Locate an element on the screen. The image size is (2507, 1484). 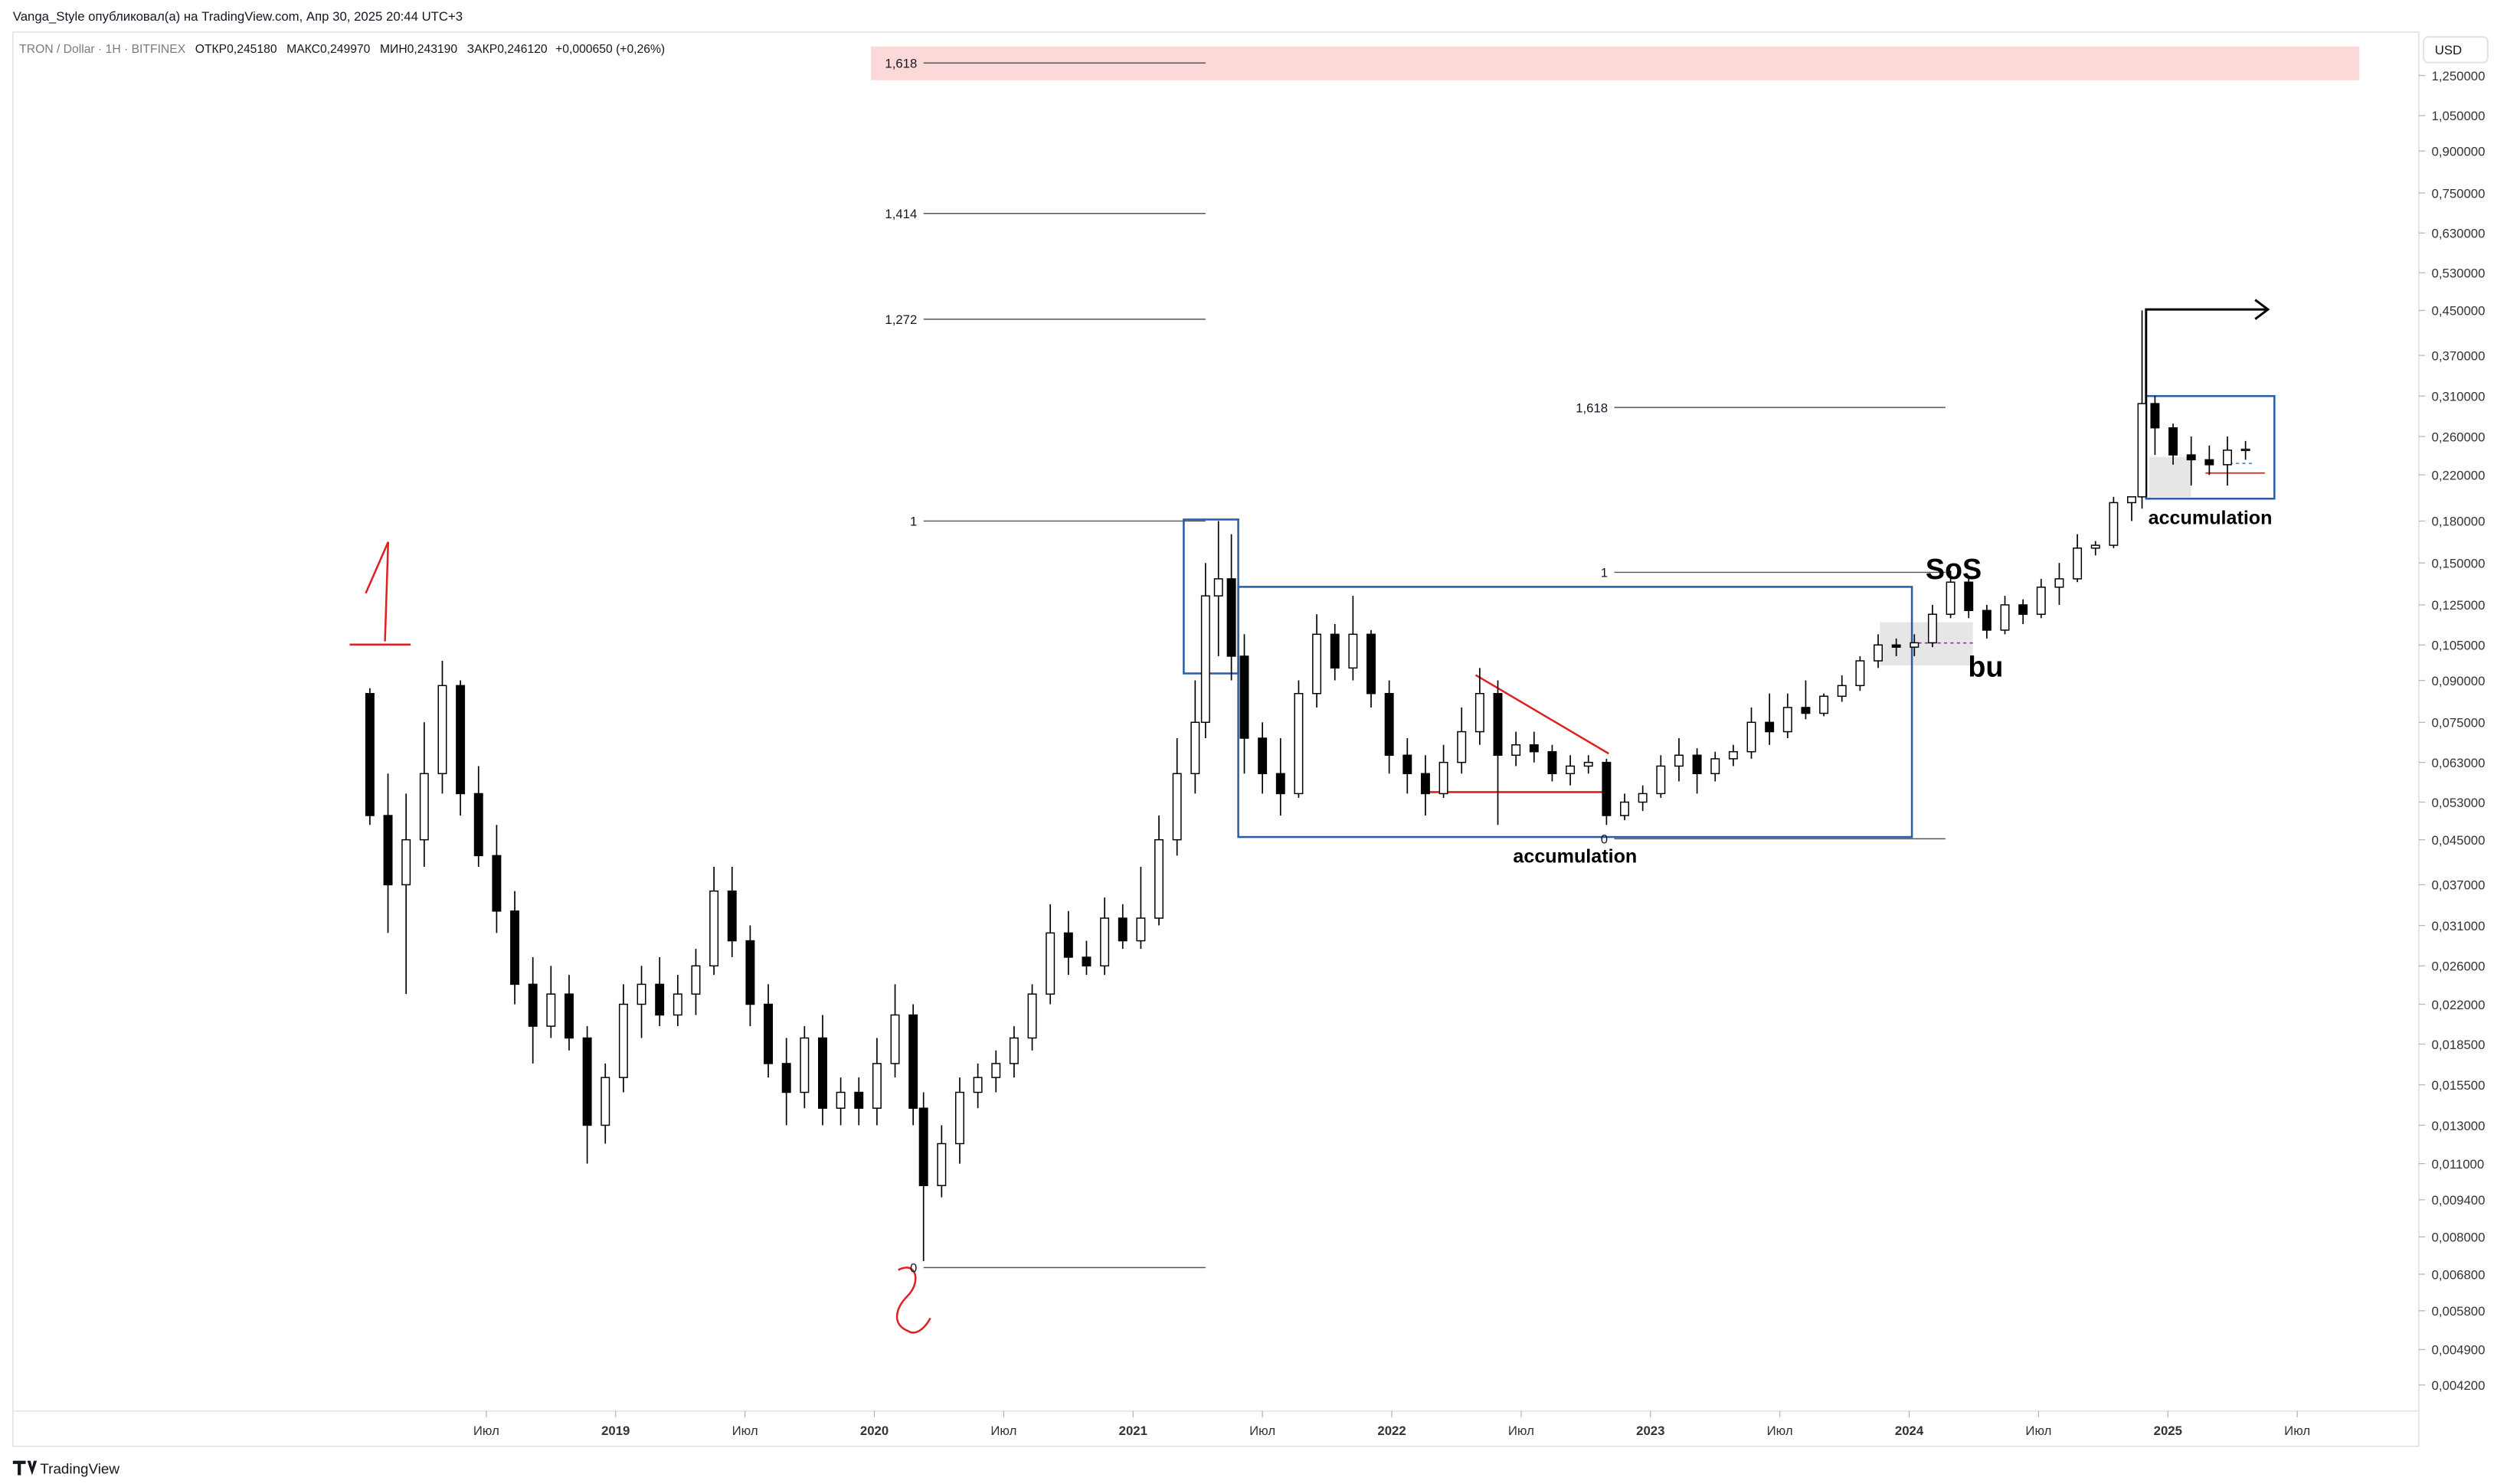
y-tick-label: 0,220000 is located at coordinates (2459, 475).